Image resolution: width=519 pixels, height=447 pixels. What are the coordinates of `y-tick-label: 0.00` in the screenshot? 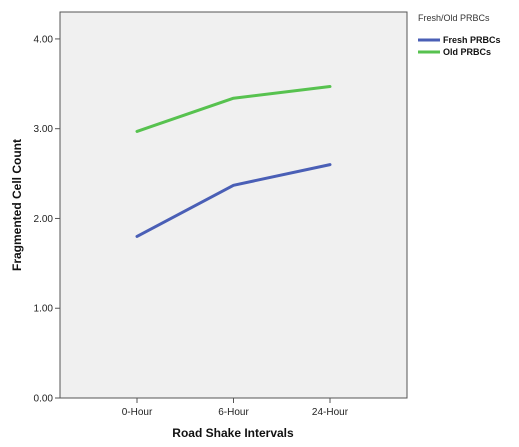 It's located at (44, 399).